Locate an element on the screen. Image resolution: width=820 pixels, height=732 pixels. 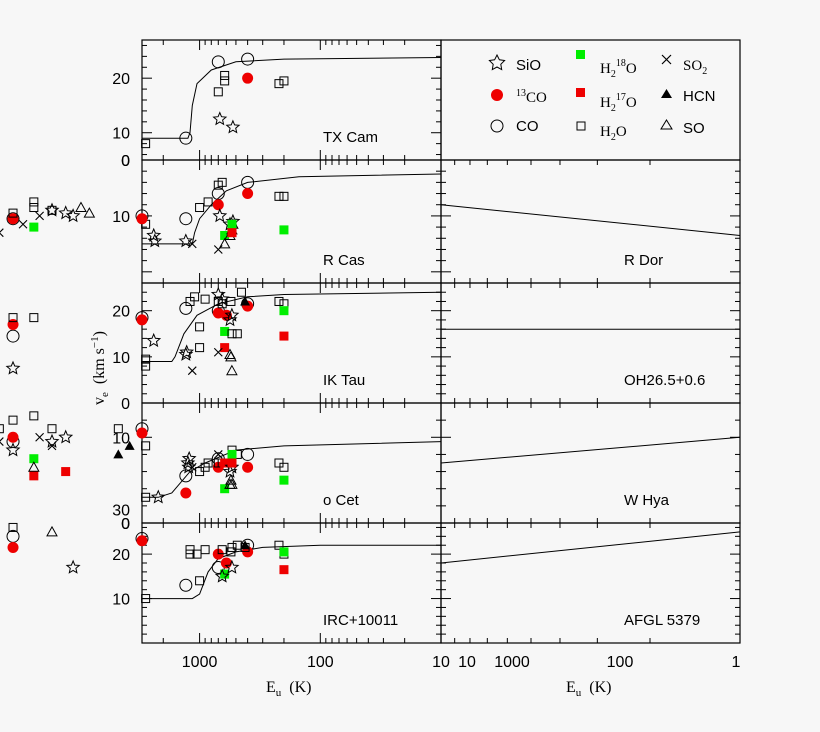
x-tick-label-left: 100 is located at coordinates (320, 662).